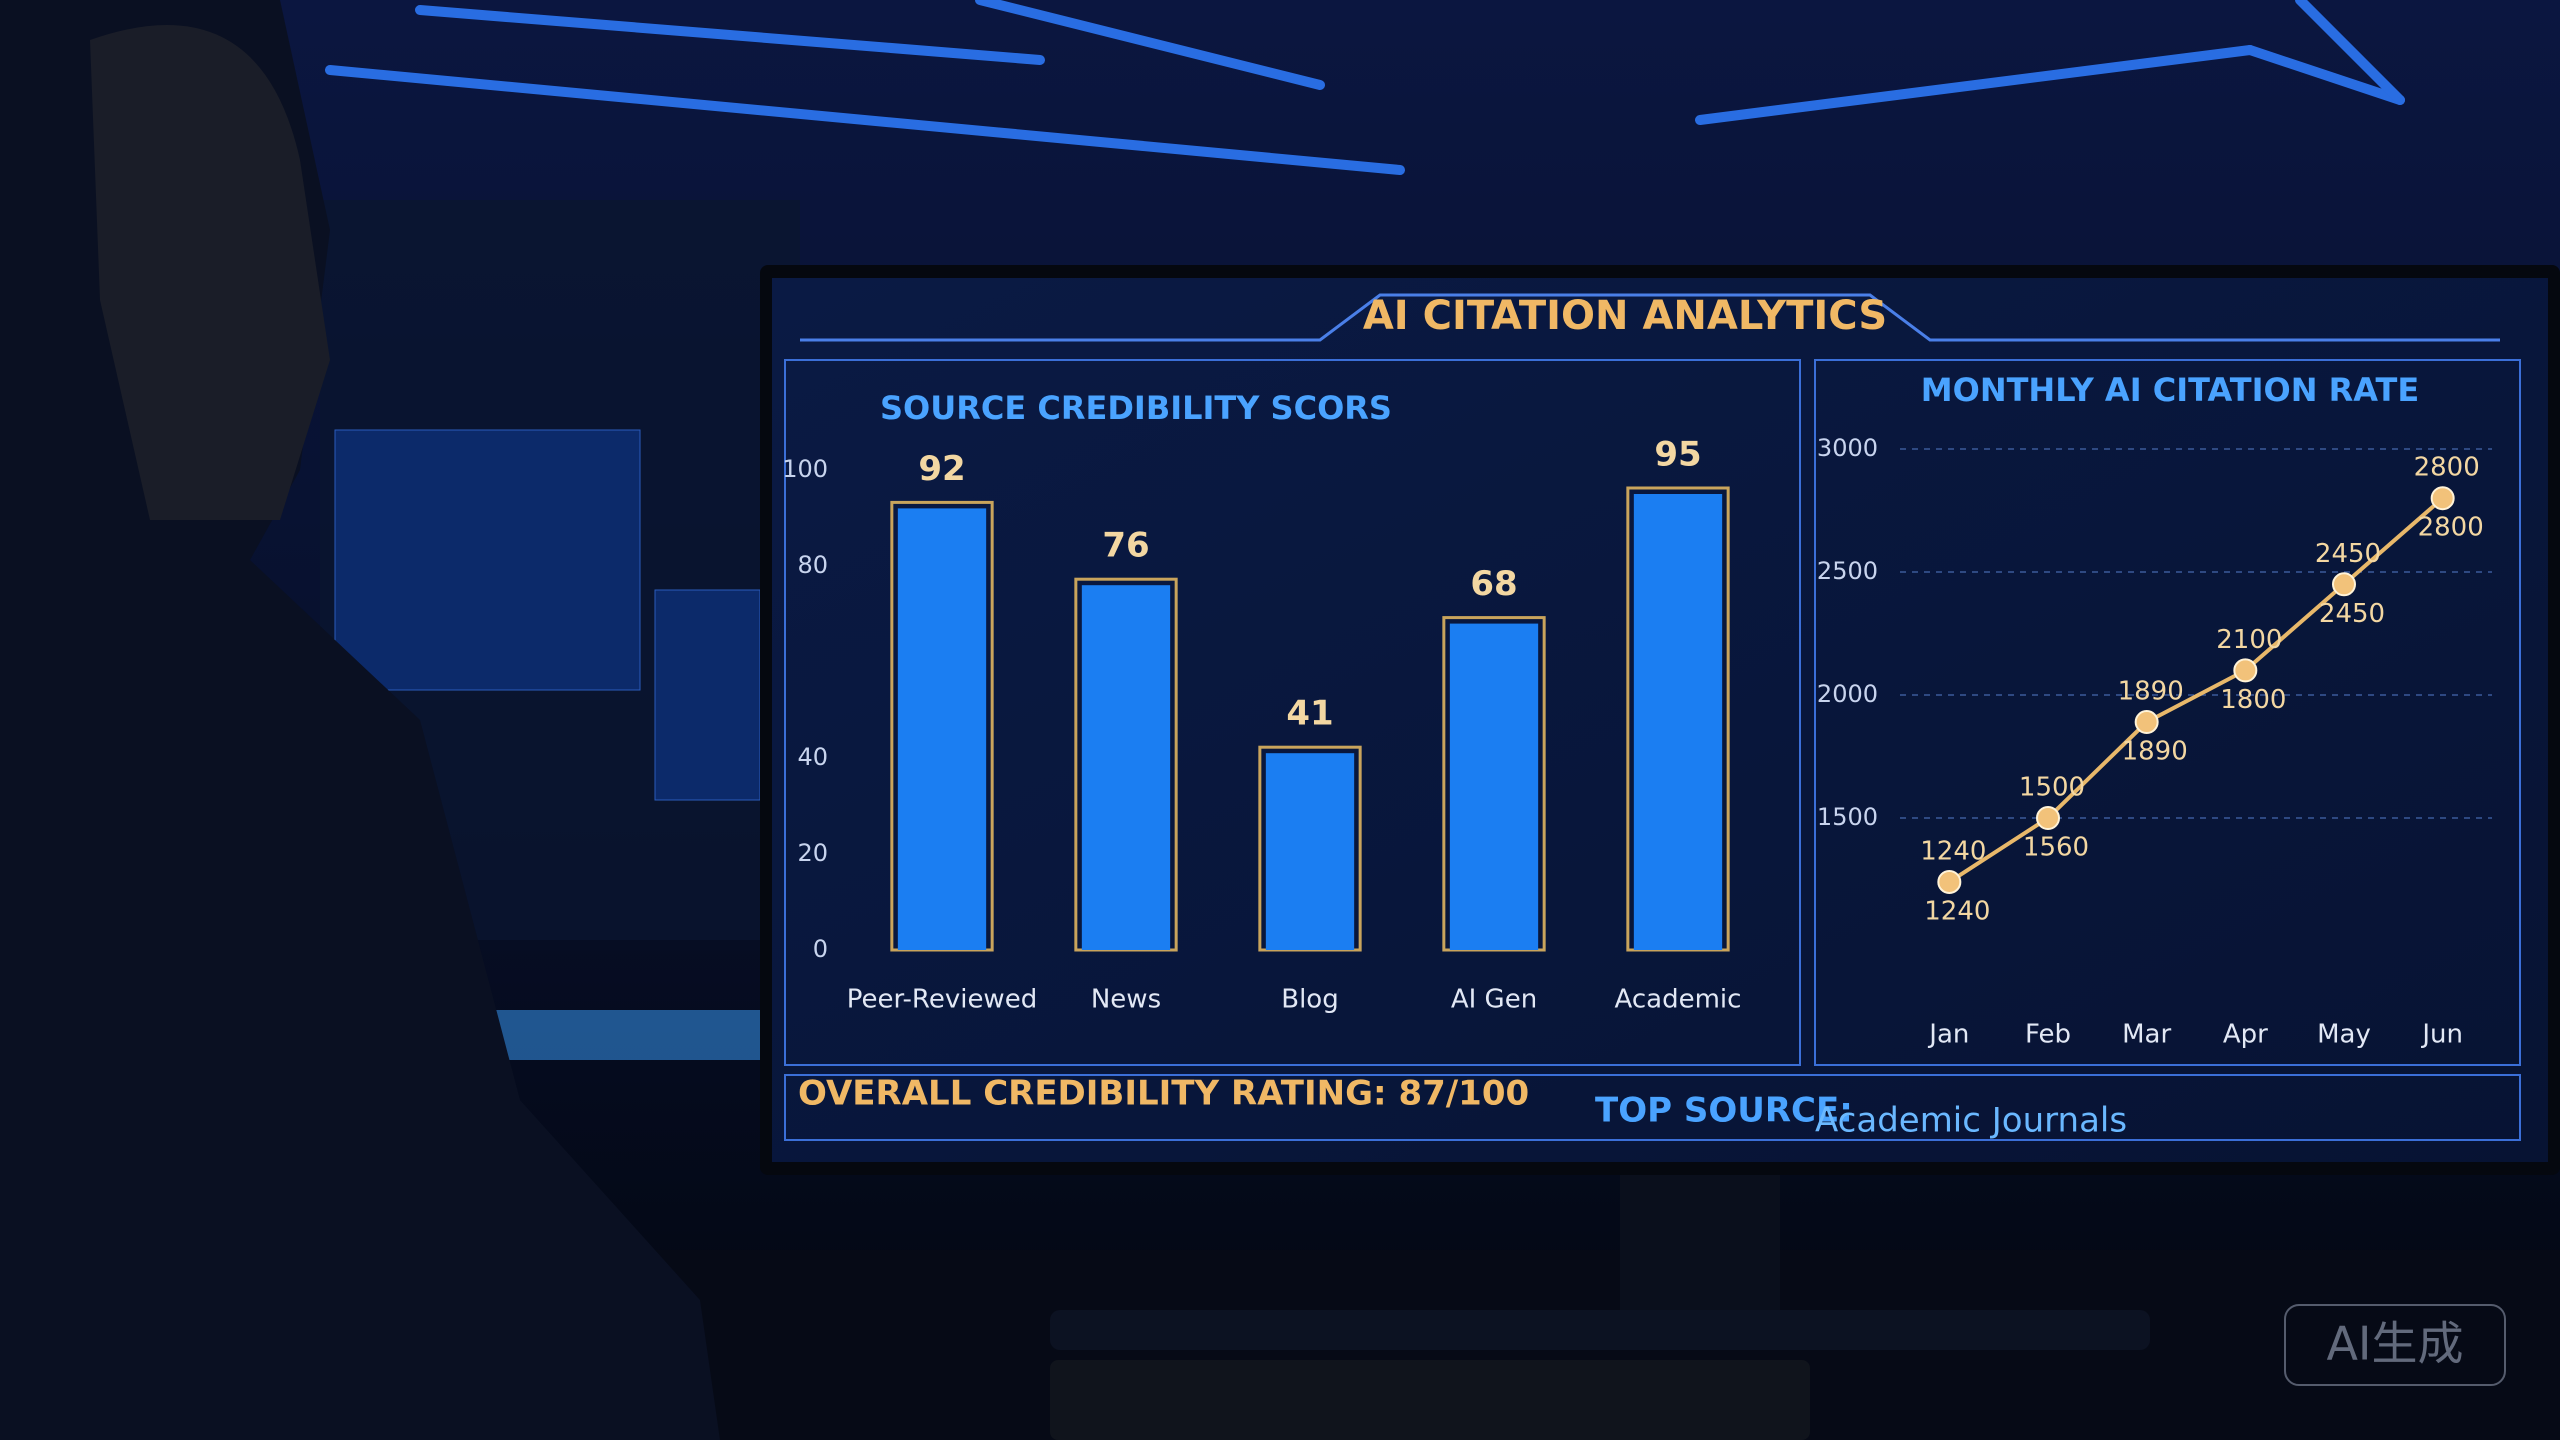 Image resolution: width=2560 pixels, height=1440 pixels. What do you see at coordinates (1493, 584) in the screenshot?
I see `bar-value-label: 68` at bounding box center [1493, 584].